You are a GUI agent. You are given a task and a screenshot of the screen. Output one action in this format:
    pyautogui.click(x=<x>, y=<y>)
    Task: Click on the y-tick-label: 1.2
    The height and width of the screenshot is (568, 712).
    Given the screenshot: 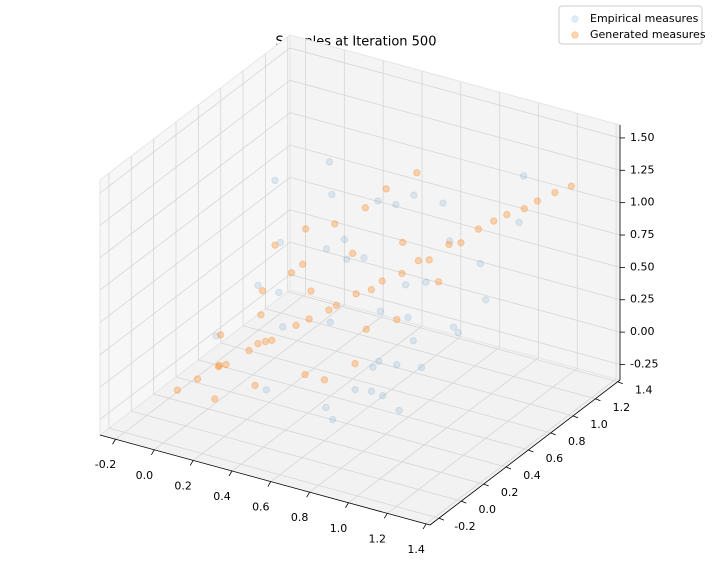 What is the action you would take?
    pyautogui.click(x=622, y=407)
    